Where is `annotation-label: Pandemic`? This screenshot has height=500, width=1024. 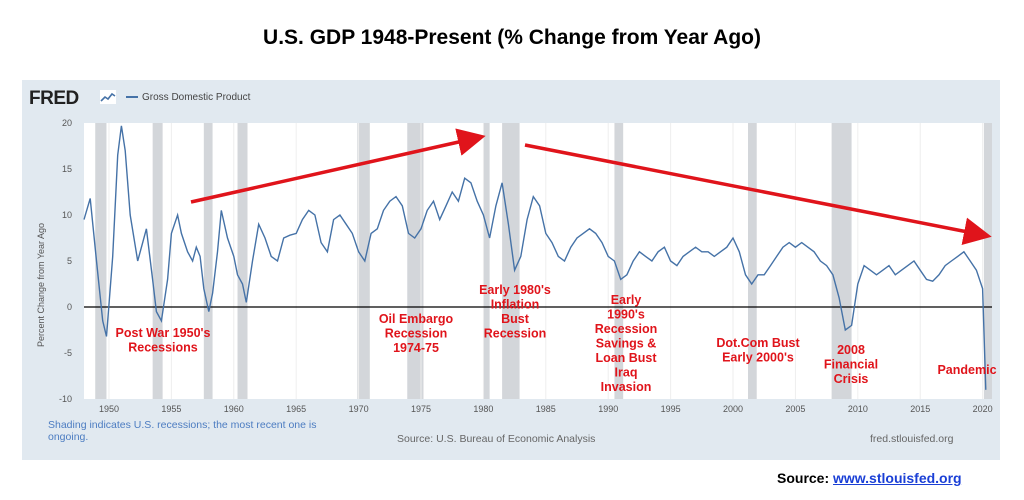
annotation-label: Pandemic is located at coordinates (966, 370).